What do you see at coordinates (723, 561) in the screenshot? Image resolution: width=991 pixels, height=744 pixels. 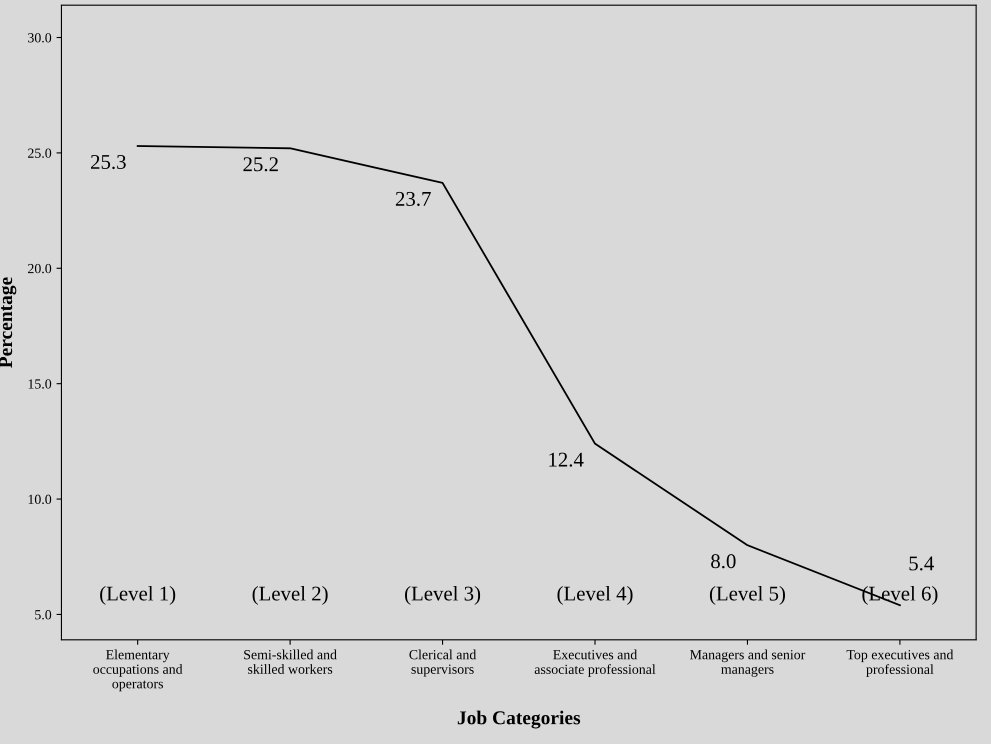 I see `text: 8.0` at bounding box center [723, 561].